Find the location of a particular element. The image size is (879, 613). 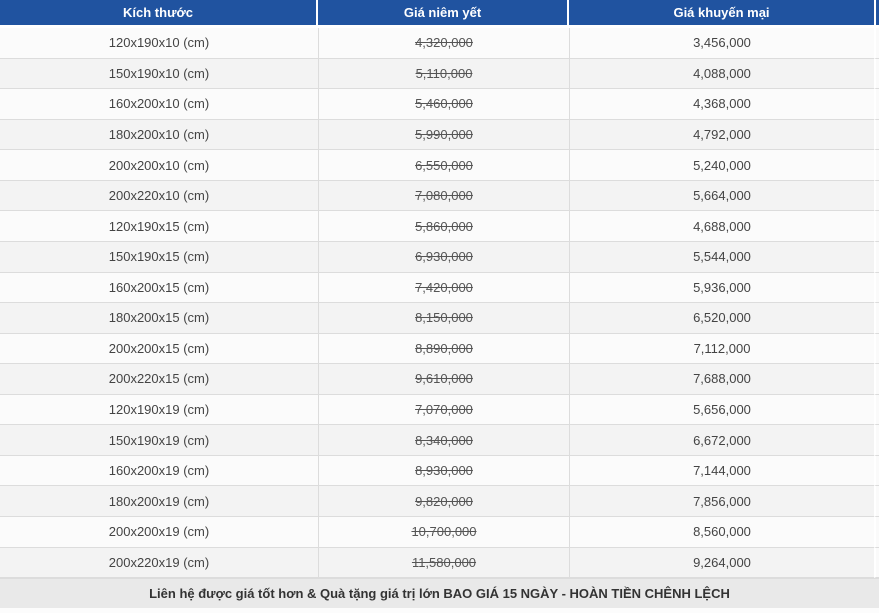

list-price-cell: 7,080,000 is located at coordinates (443, 196).